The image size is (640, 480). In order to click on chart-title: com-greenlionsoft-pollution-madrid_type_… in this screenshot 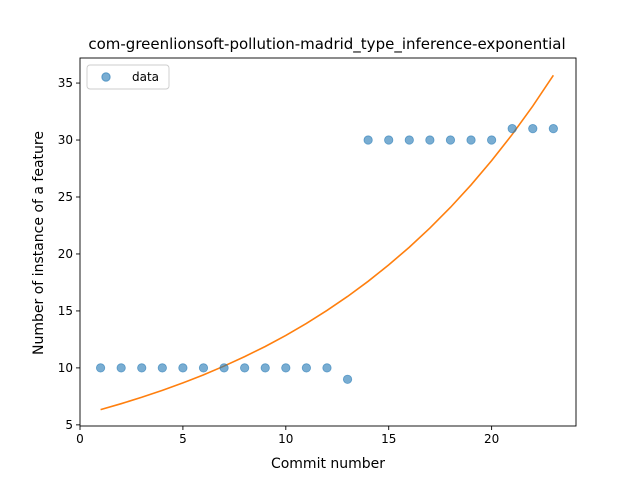, I will do `click(326, 44)`.